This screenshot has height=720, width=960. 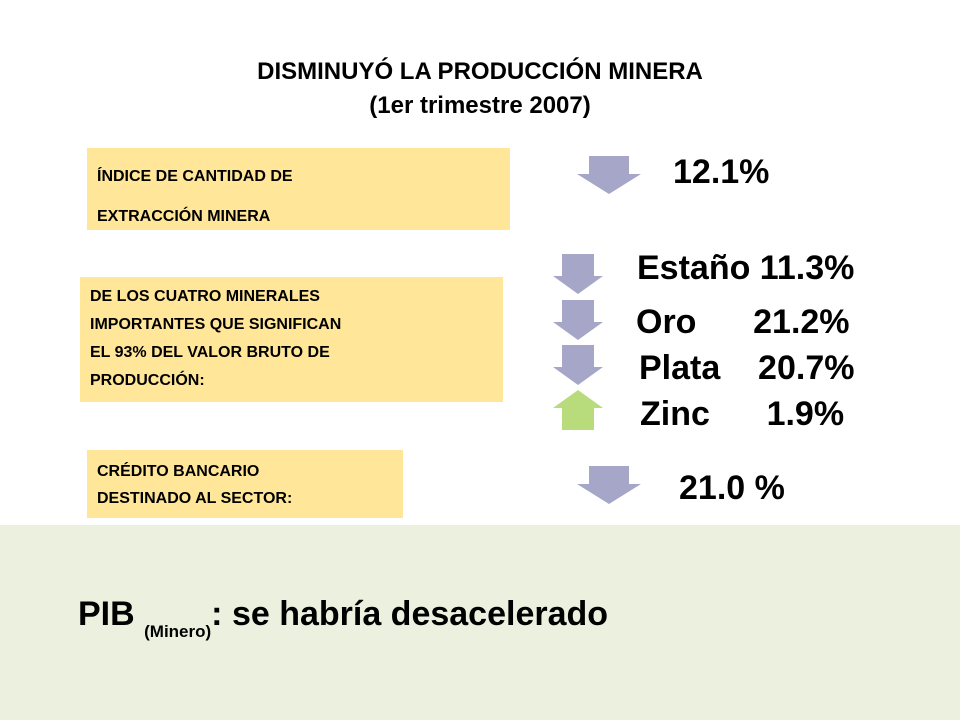 What do you see at coordinates (746, 268) in the screenshot?
I see `estano-value: Estaño 11.3%` at bounding box center [746, 268].